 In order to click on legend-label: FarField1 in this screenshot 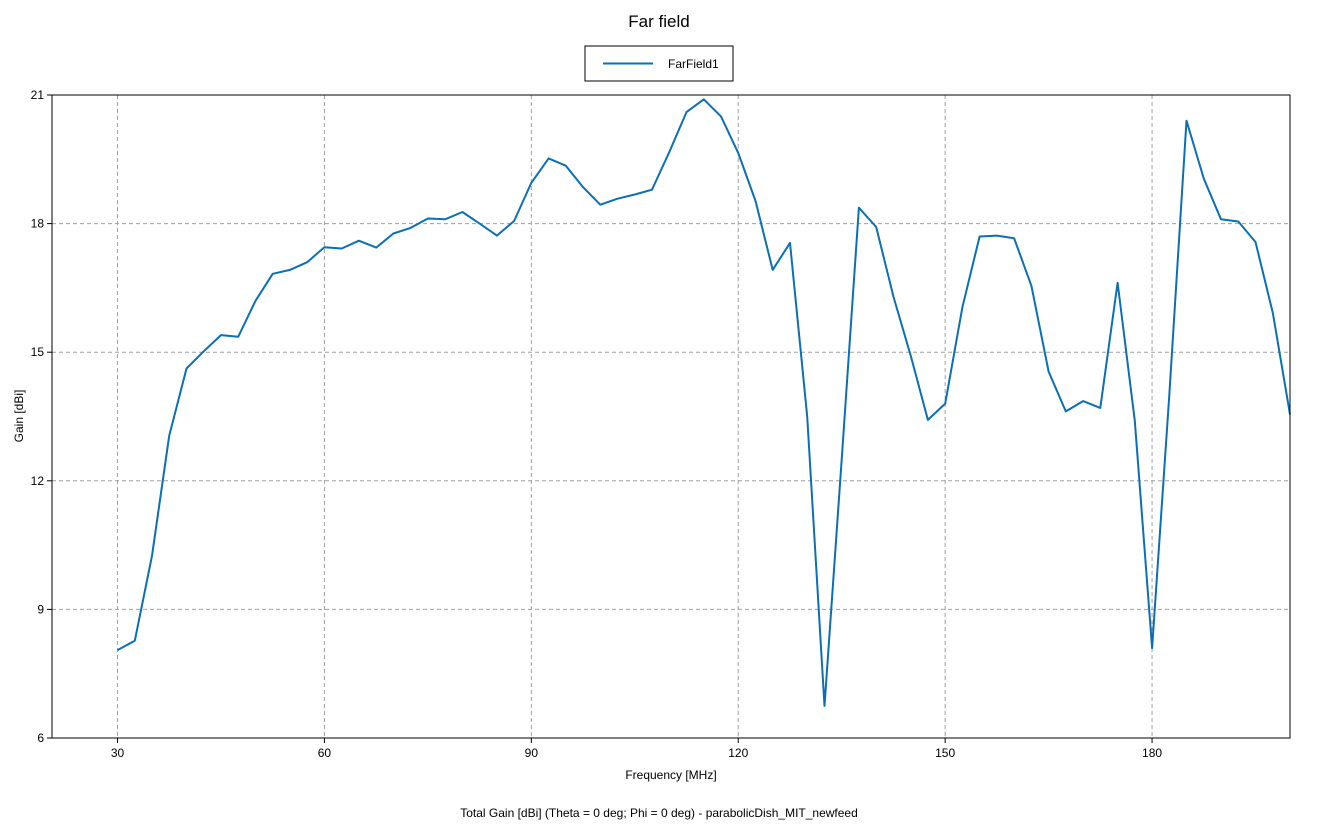, I will do `click(693, 64)`.